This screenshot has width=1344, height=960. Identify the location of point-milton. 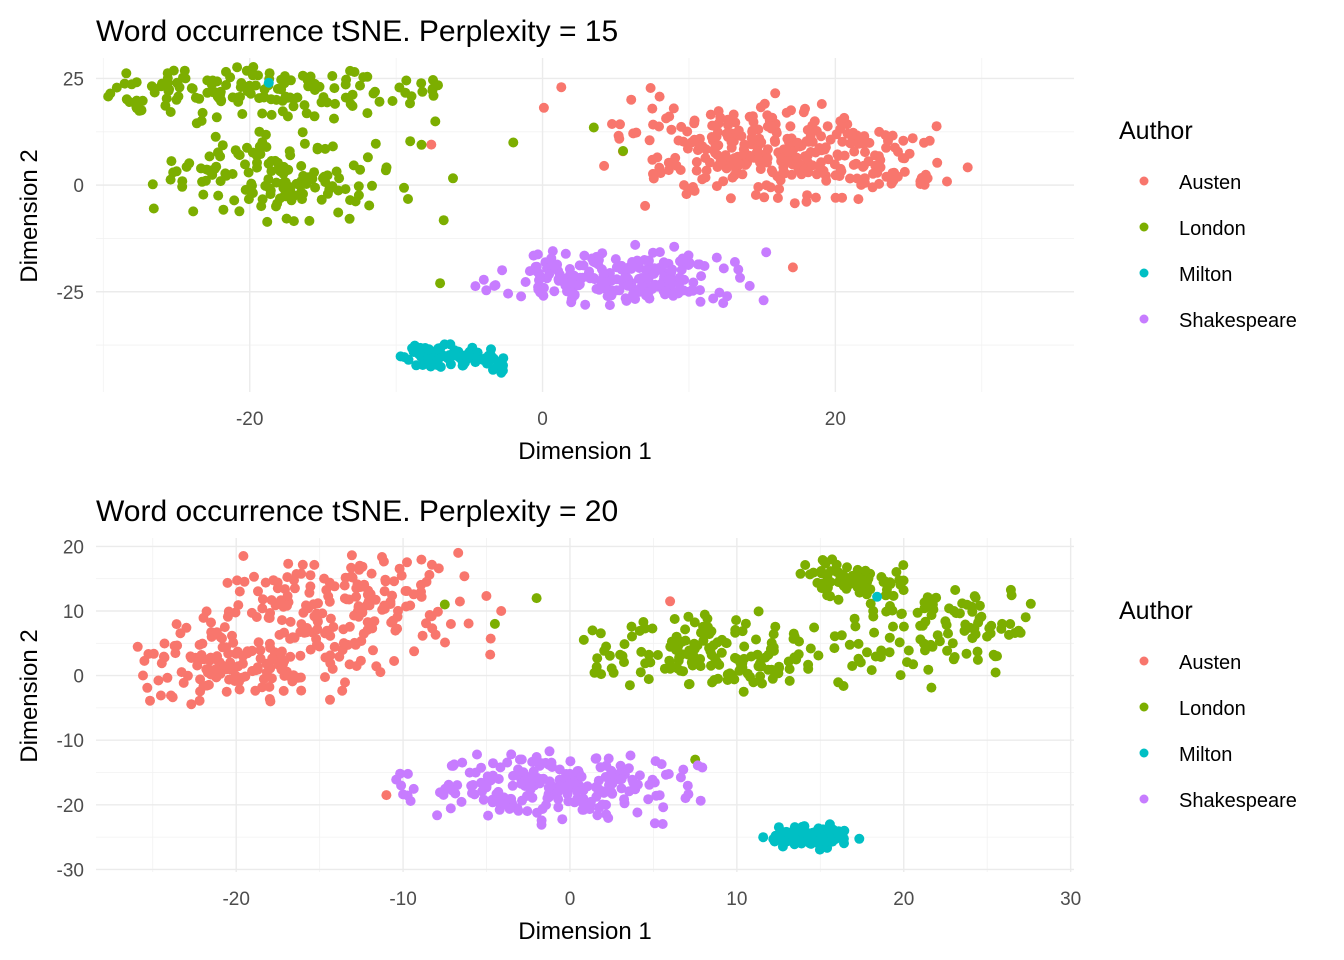
(438, 348).